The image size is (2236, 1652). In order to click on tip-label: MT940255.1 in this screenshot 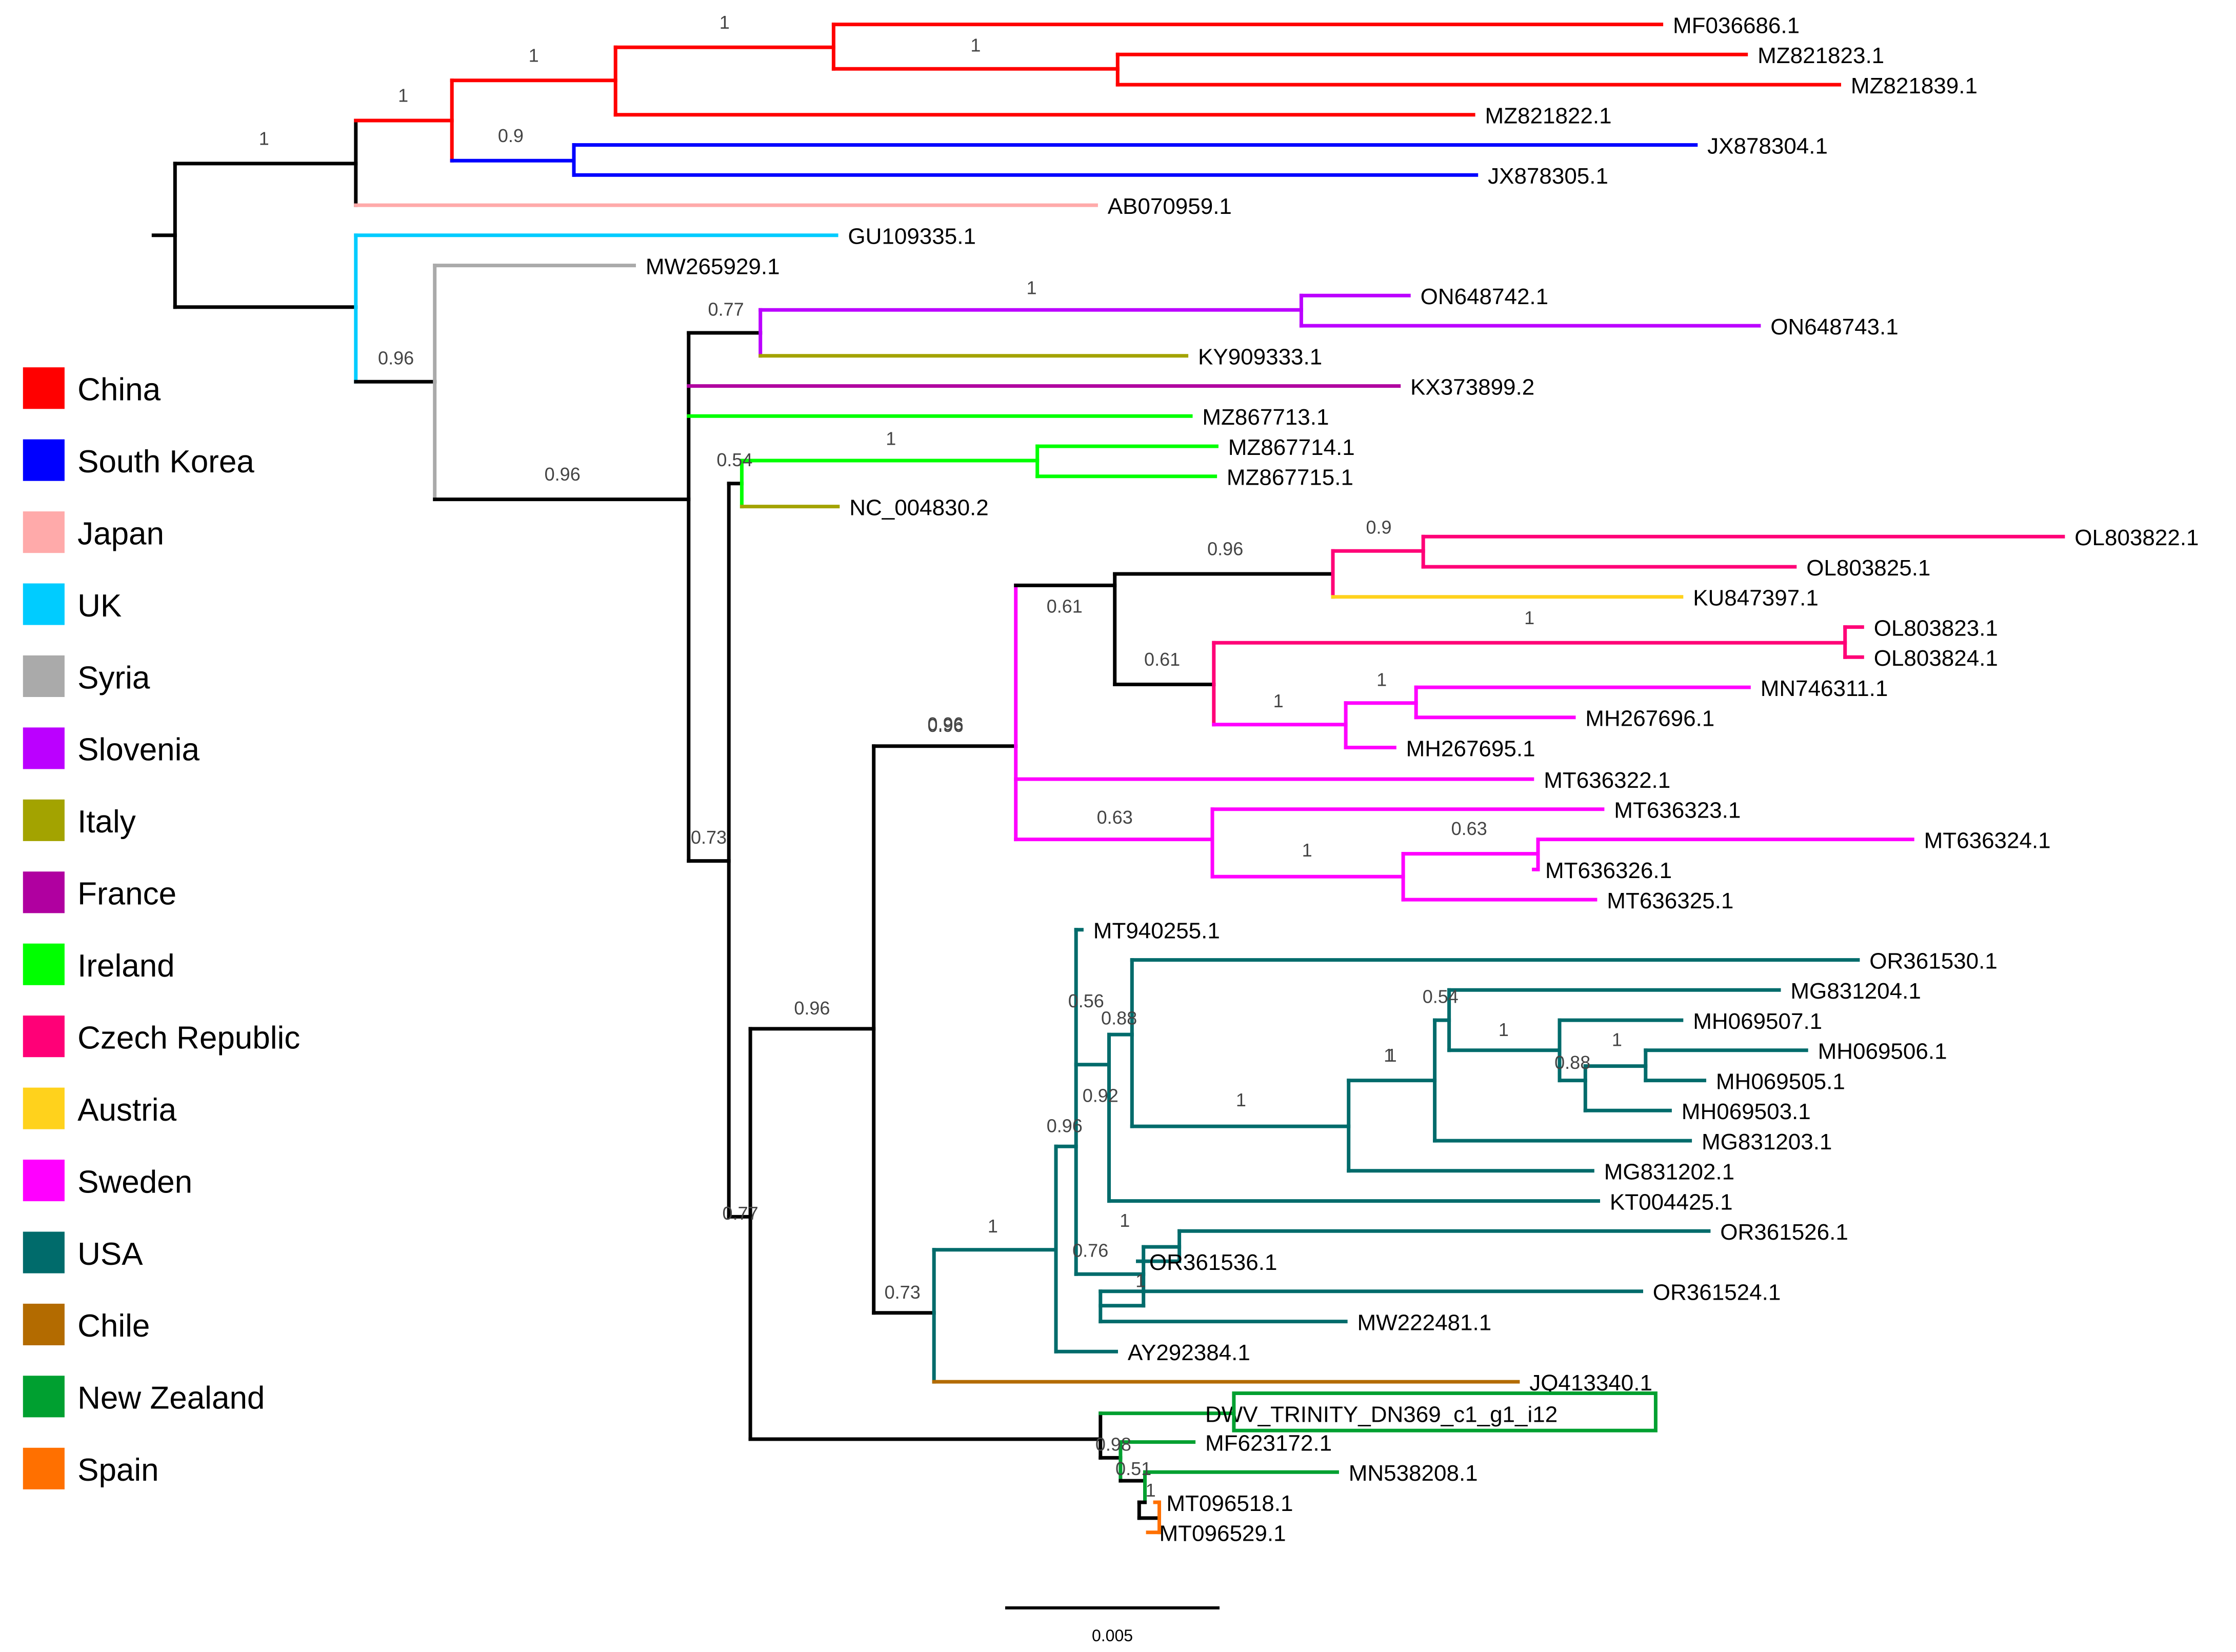, I will do `click(1156, 931)`.